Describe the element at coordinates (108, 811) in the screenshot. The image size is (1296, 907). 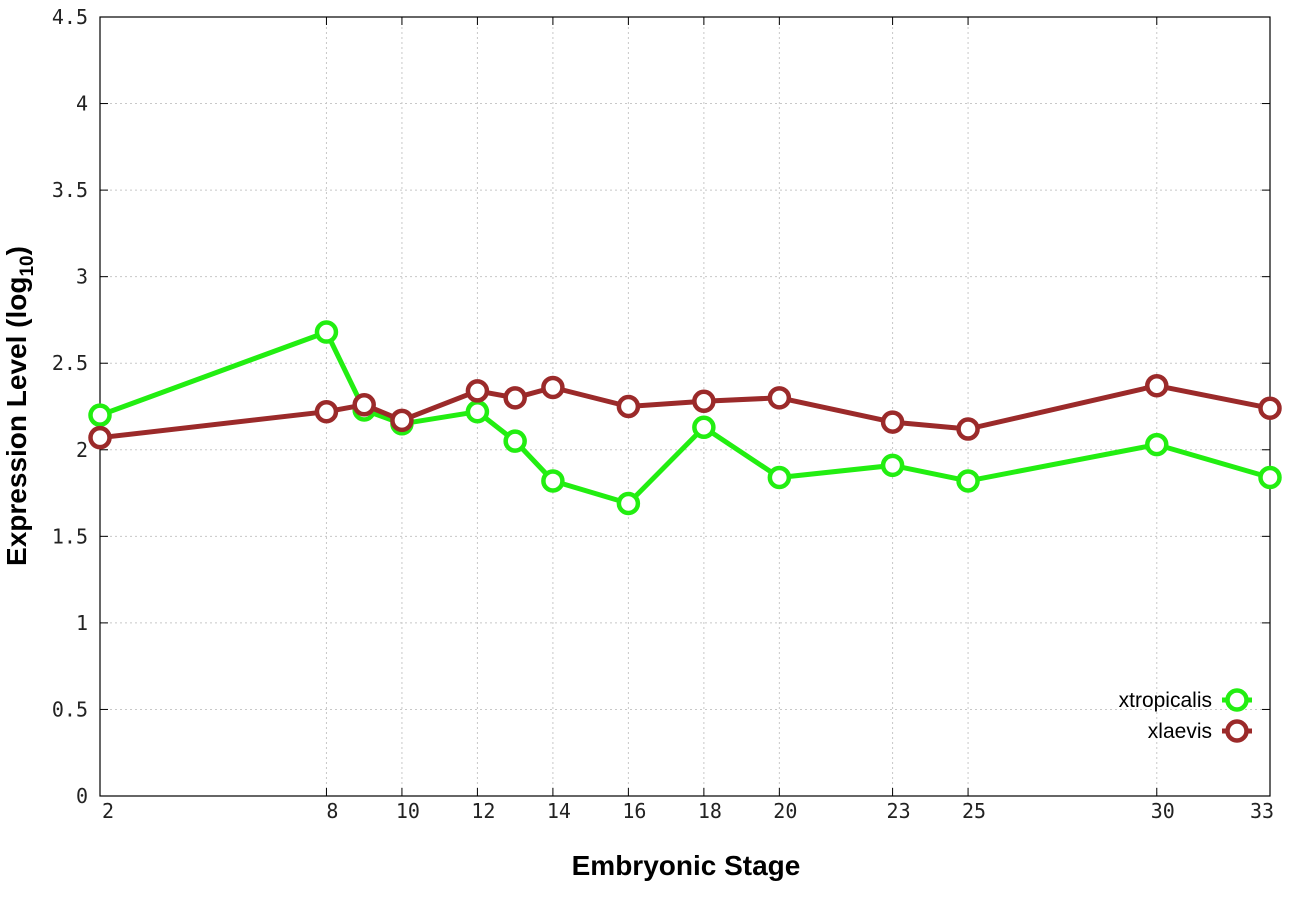
I see `x-tick-label: 2` at that location.